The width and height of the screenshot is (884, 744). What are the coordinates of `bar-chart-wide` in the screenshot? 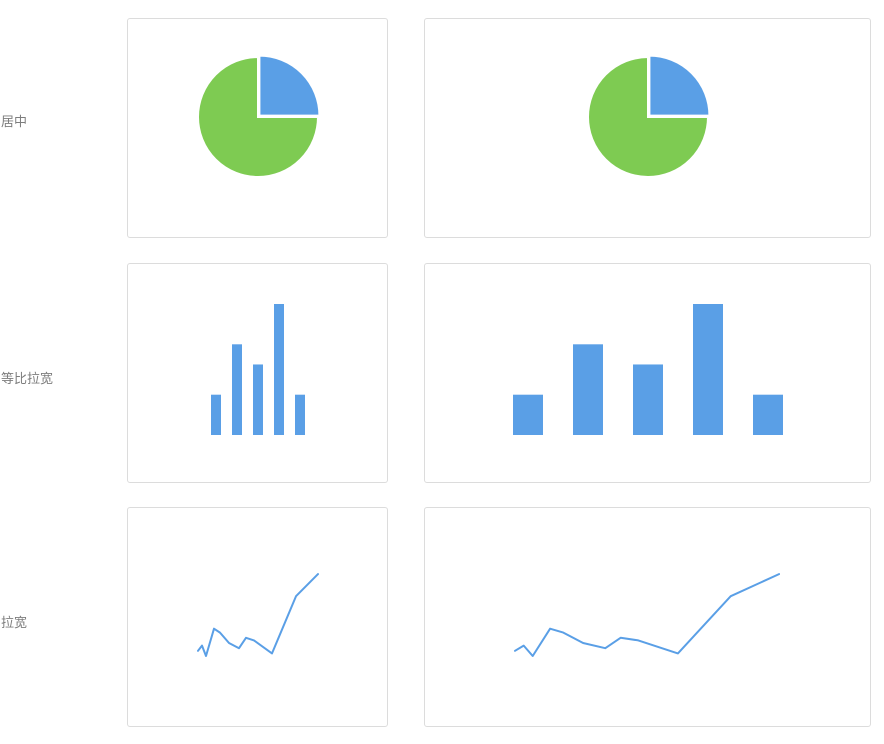 It's located at (648, 369).